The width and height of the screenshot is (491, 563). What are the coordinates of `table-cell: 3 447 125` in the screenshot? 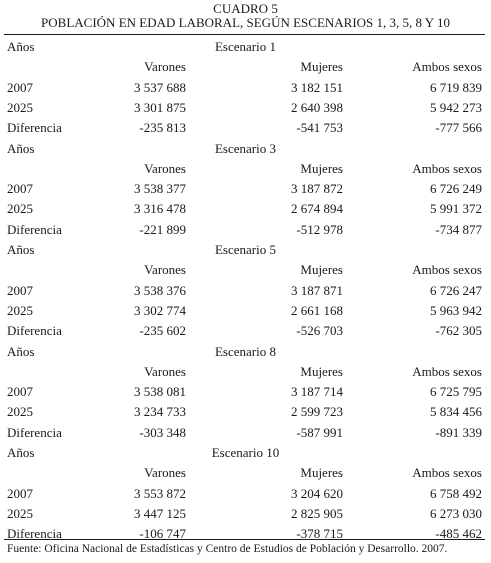 It's located at (160, 513).